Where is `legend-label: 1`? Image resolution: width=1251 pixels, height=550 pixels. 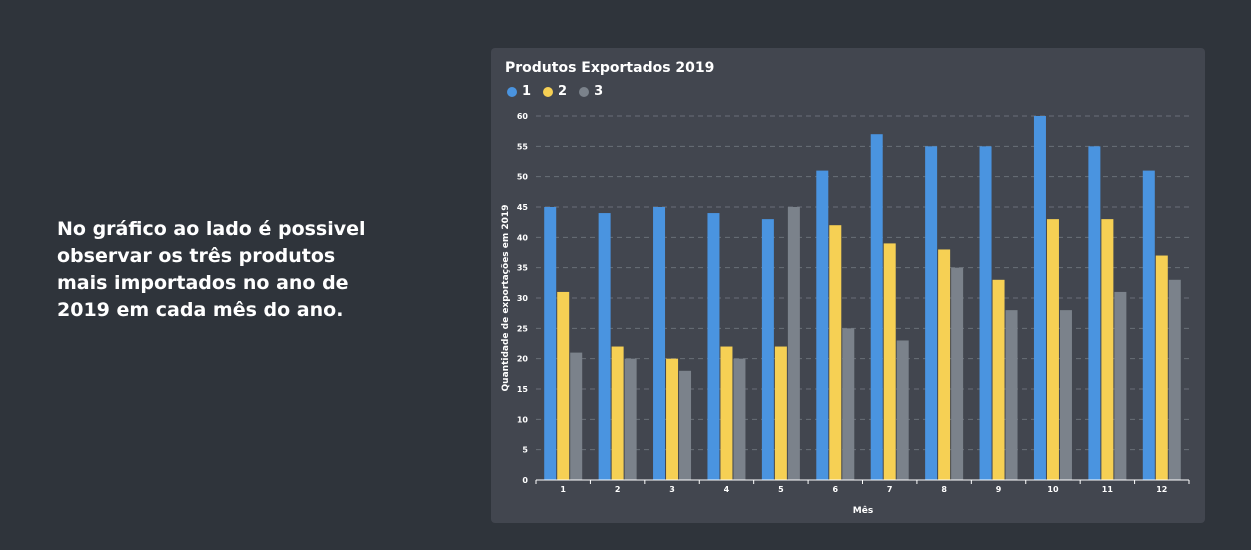 legend-label: 1 is located at coordinates (527, 91).